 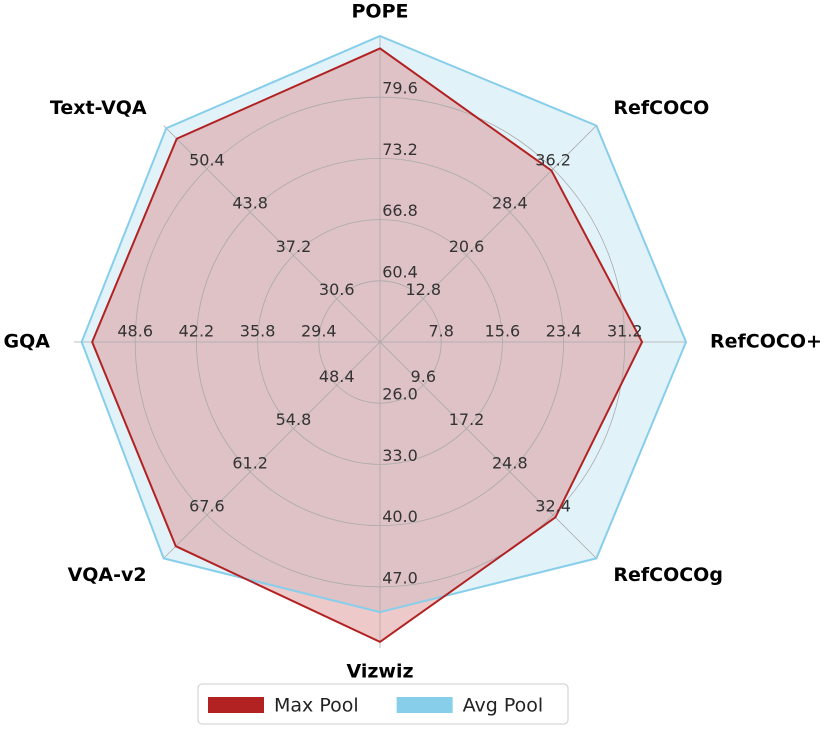 I want to click on tick-label: 48.4, so click(x=337, y=376).